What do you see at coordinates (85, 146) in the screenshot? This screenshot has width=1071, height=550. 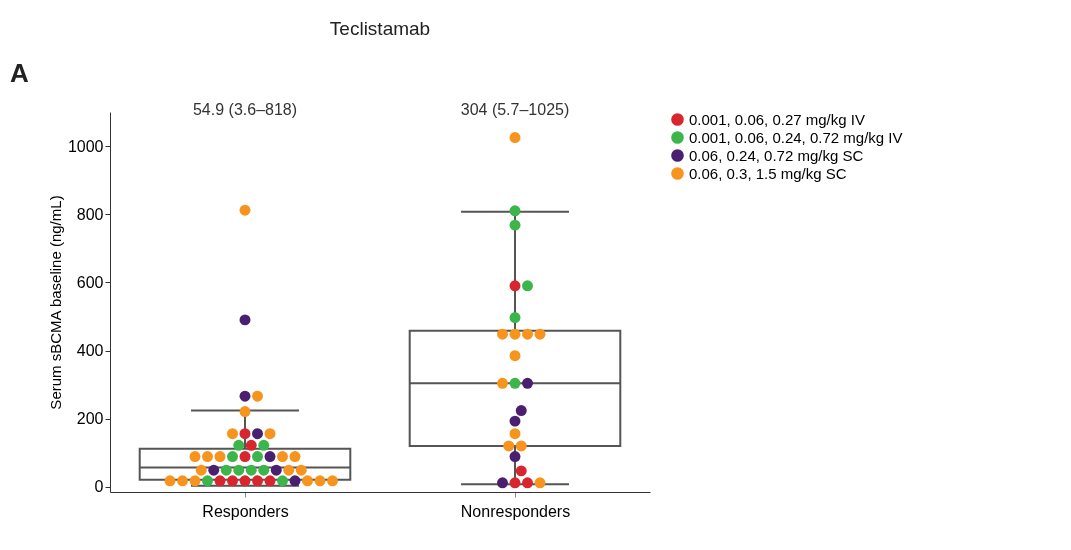 I see `y-tick-label: 1000` at bounding box center [85, 146].